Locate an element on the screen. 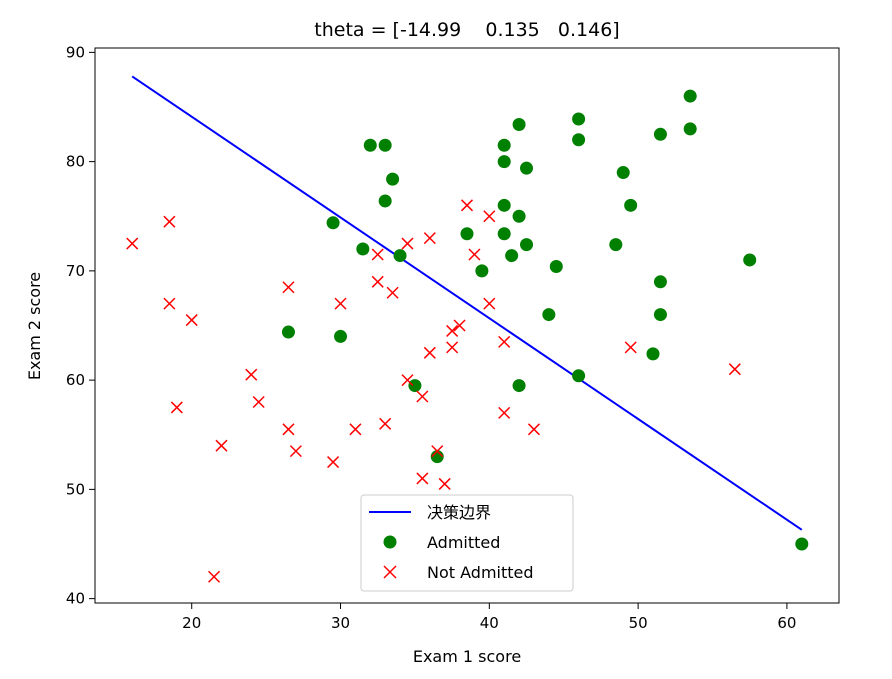  legend-boundary-label: 决策边界 is located at coordinates (459, 512).